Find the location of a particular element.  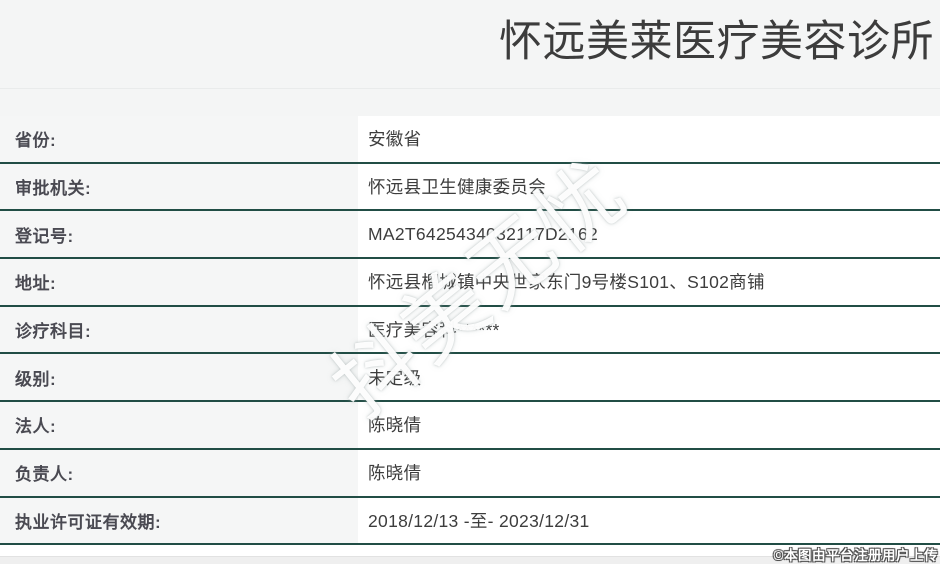

footer-band is located at coordinates (470, 560).